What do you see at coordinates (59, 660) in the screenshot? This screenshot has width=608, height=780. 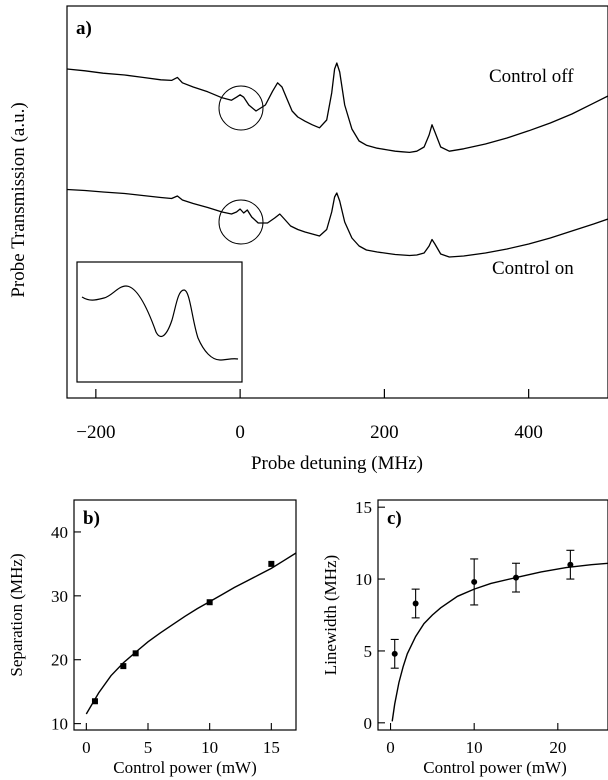 I see `y-tick-label: 20` at bounding box center [59, 660].